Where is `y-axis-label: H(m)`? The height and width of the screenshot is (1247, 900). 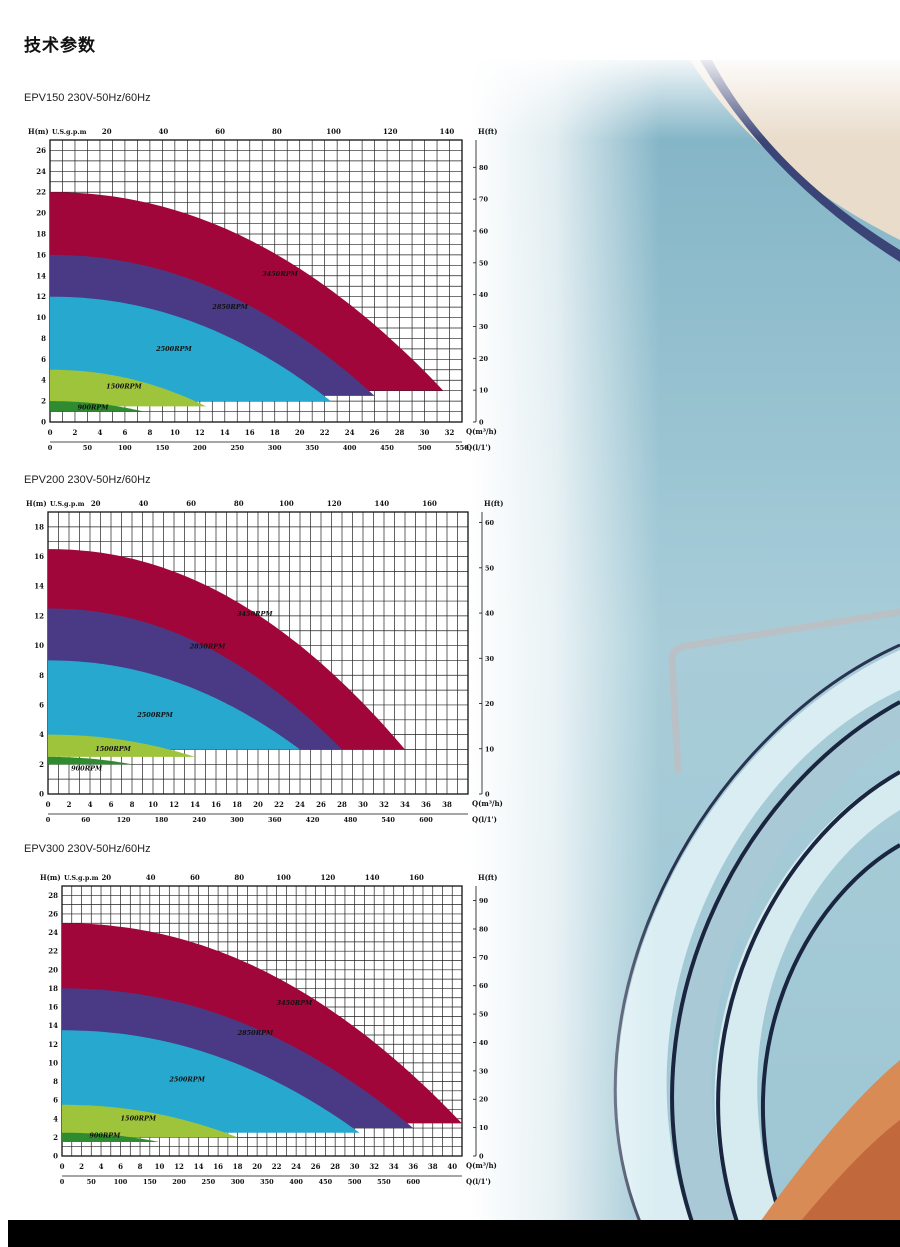
y-axis-label: H(m) is located at coordinates (36, 503).